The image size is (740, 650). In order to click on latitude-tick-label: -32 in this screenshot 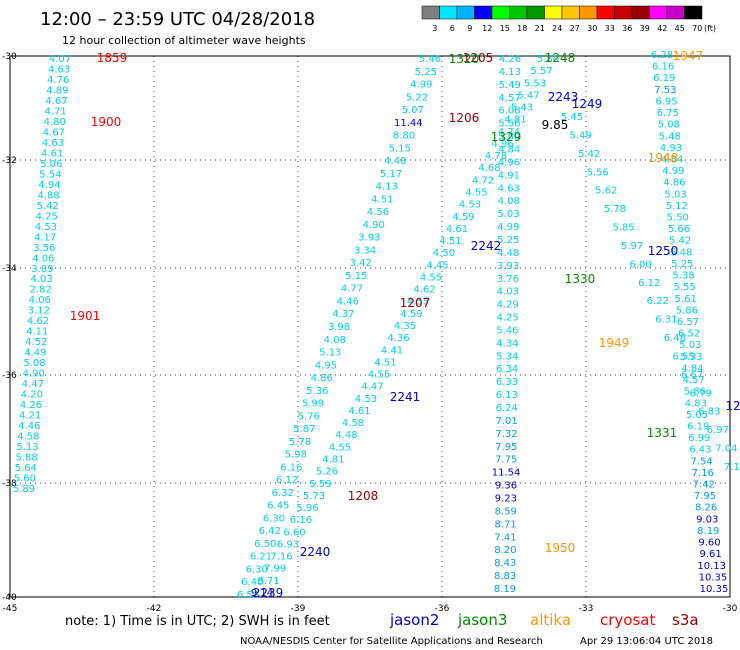, I will do `click(9, 161)`.